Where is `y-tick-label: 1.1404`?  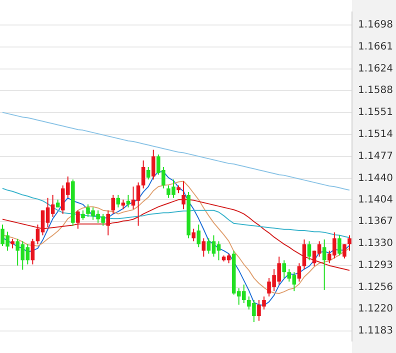 y-tick-label: 1.1404 is located at coordinates (375, 200).